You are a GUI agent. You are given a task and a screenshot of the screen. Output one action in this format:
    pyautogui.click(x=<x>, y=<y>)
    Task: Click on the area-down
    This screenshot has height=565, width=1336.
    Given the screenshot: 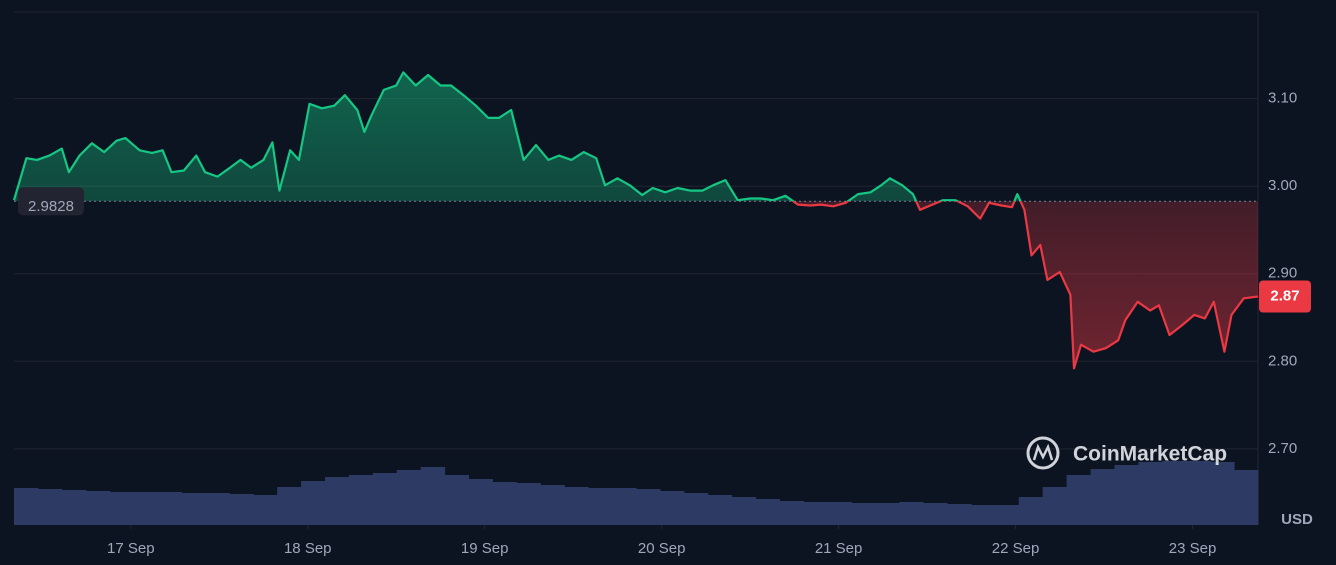 What is the action you would take?
    pyautogui.click(x=1025, y=285)
    